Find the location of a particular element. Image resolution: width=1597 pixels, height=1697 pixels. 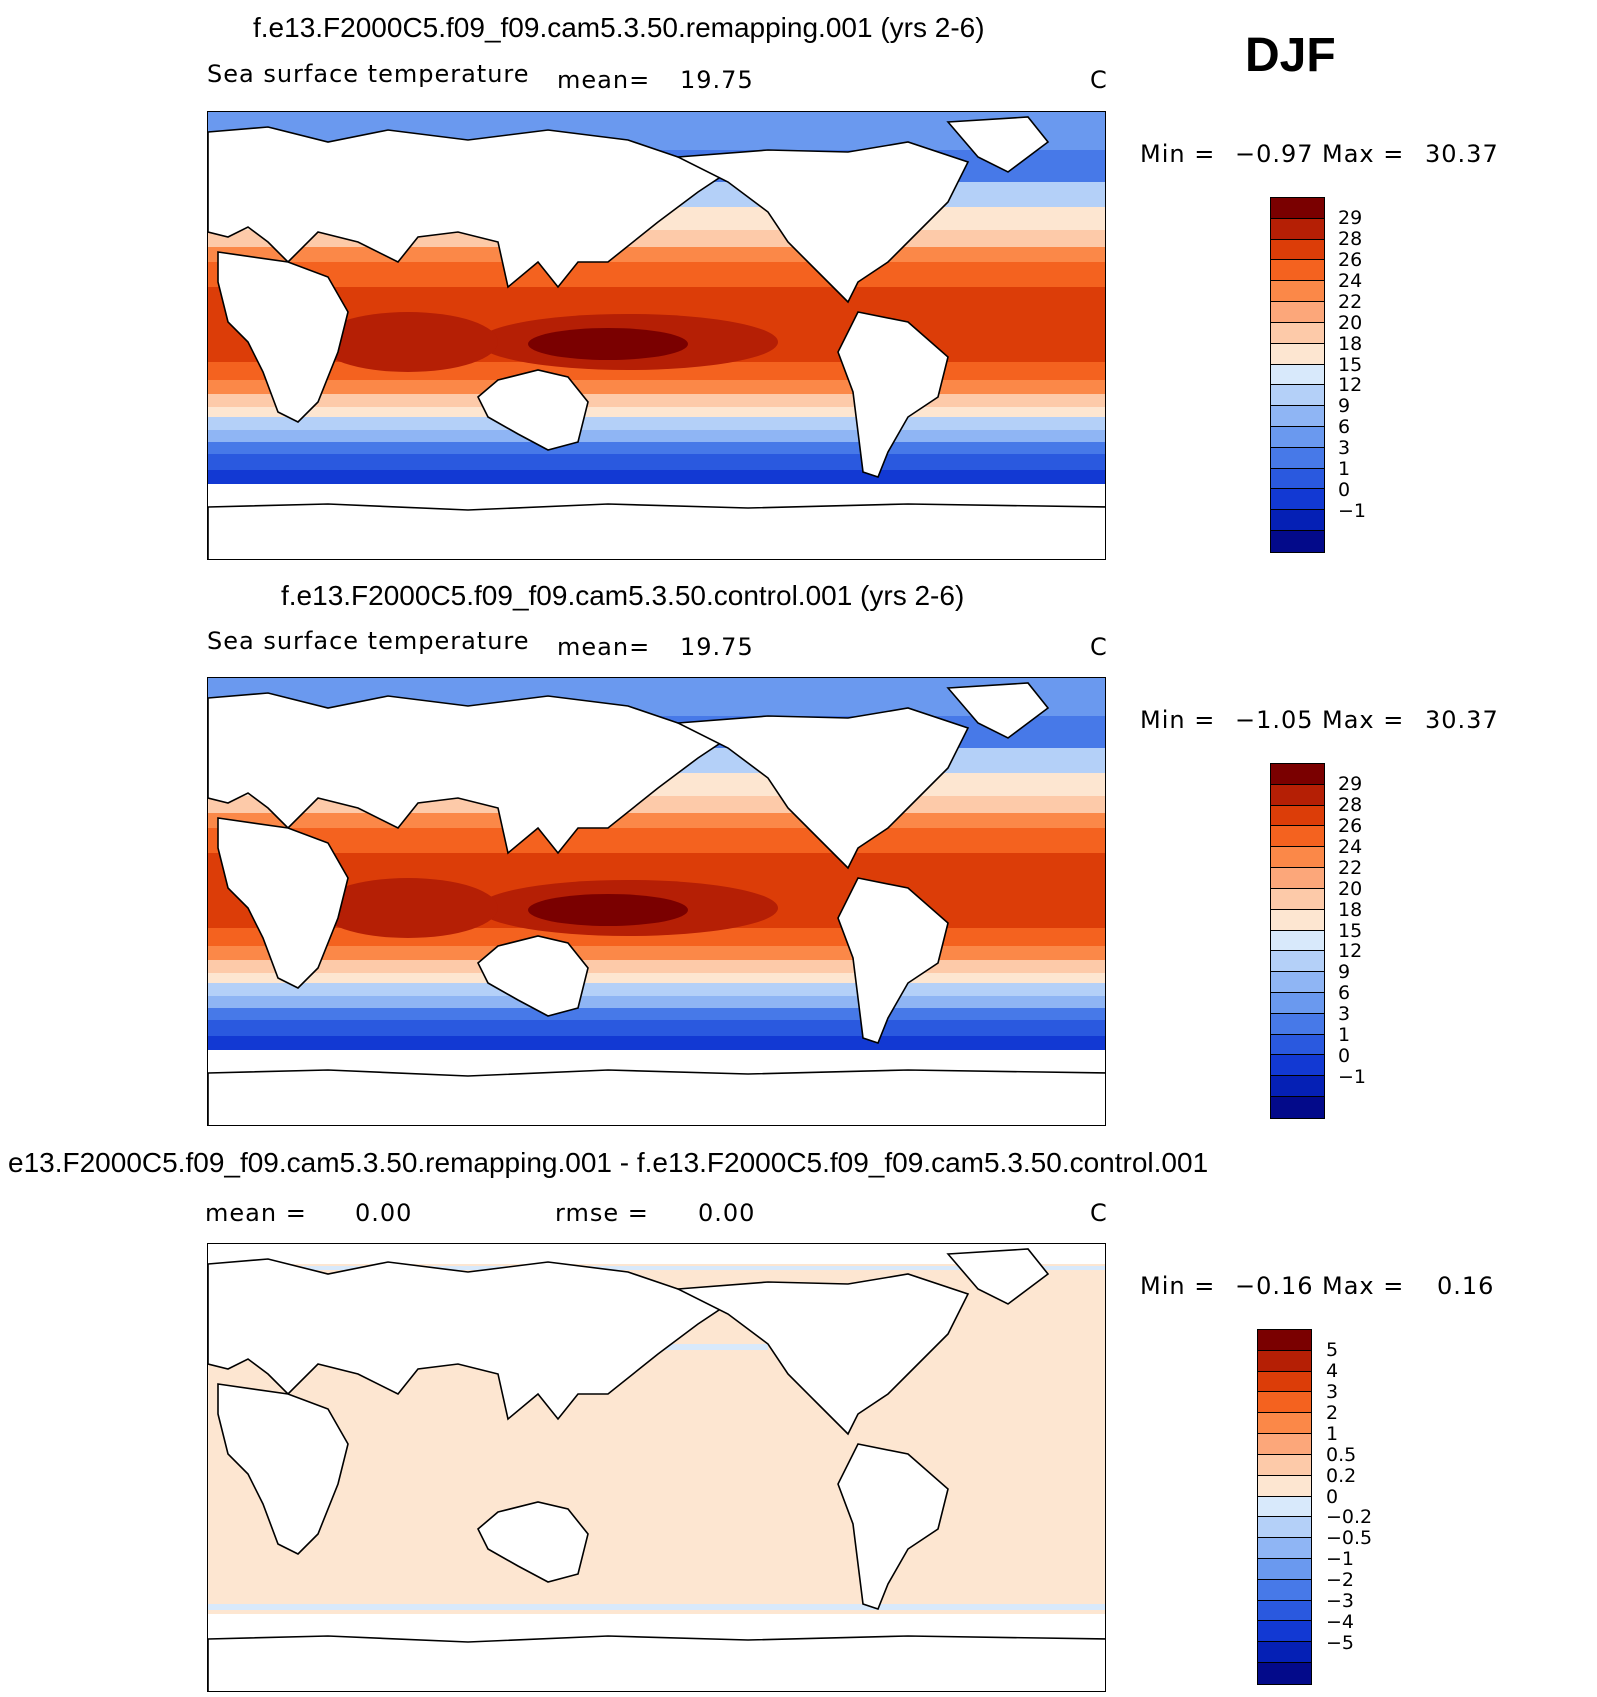

colorbar-tick-label: 0.5 is located at coordinates (1341, 1454).